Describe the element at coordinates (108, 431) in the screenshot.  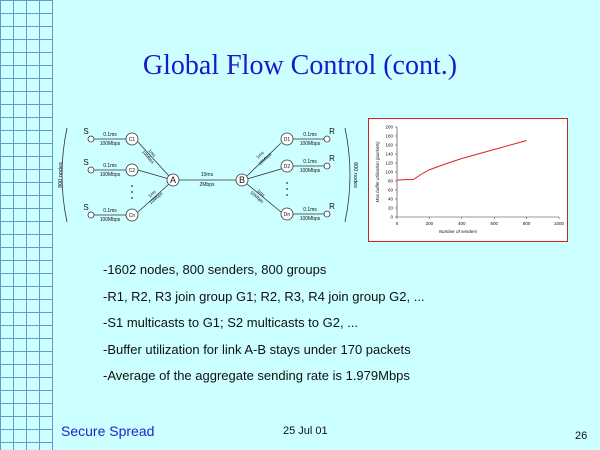
I see `footer-title: Secure Spread` at that location.